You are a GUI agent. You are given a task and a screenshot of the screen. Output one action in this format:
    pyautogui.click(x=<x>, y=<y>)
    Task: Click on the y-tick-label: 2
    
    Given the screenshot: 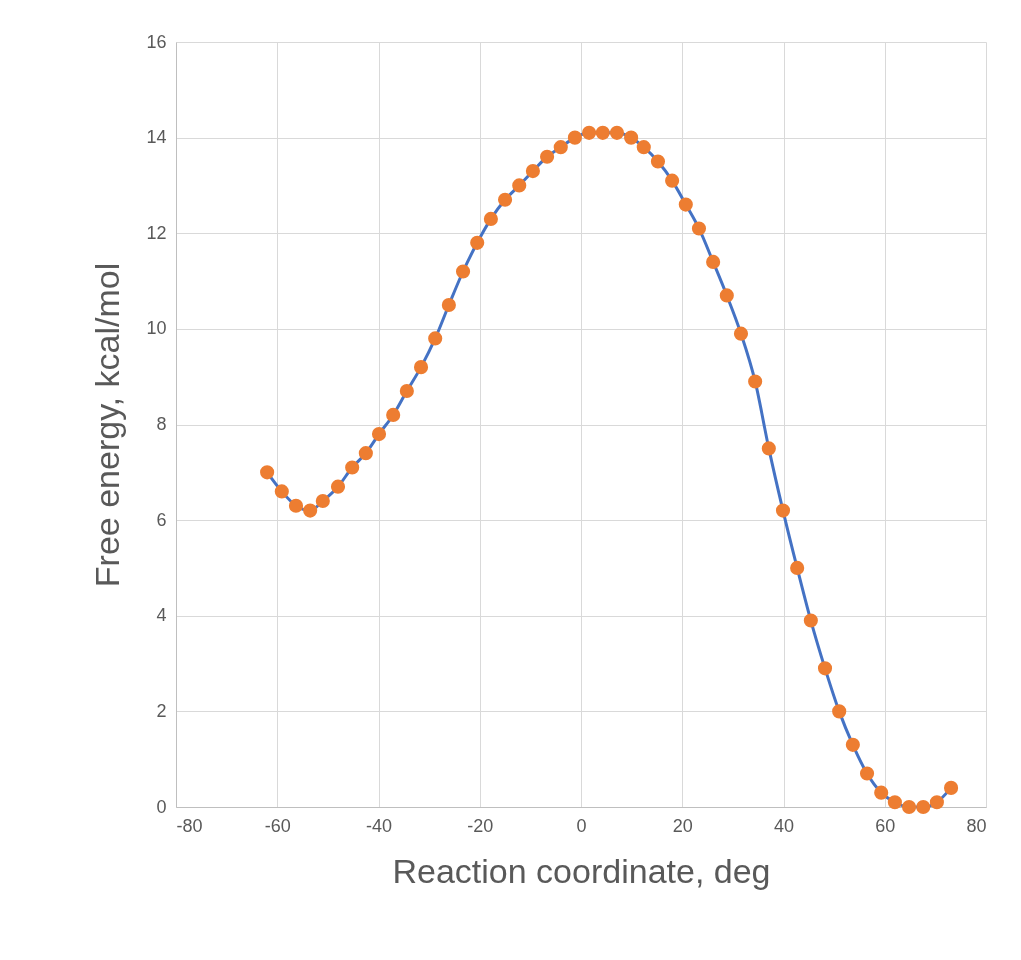 What is the action you would take?
    pyautogui.click(x=161, y=710)
    